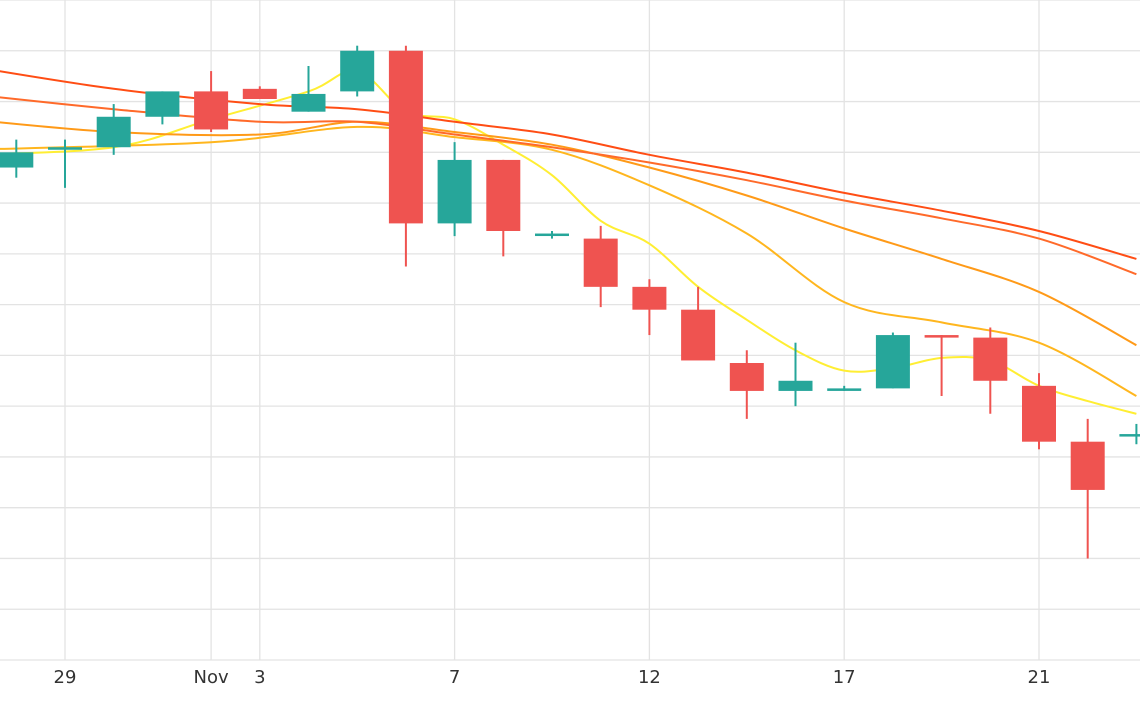  I want to click on x-tick-label: 3, so click(259, 677).